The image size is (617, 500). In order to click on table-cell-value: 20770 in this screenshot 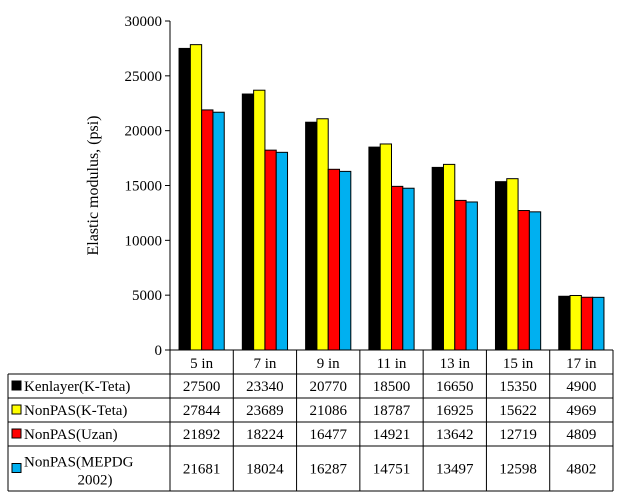, I will do `click(328, 387)`.